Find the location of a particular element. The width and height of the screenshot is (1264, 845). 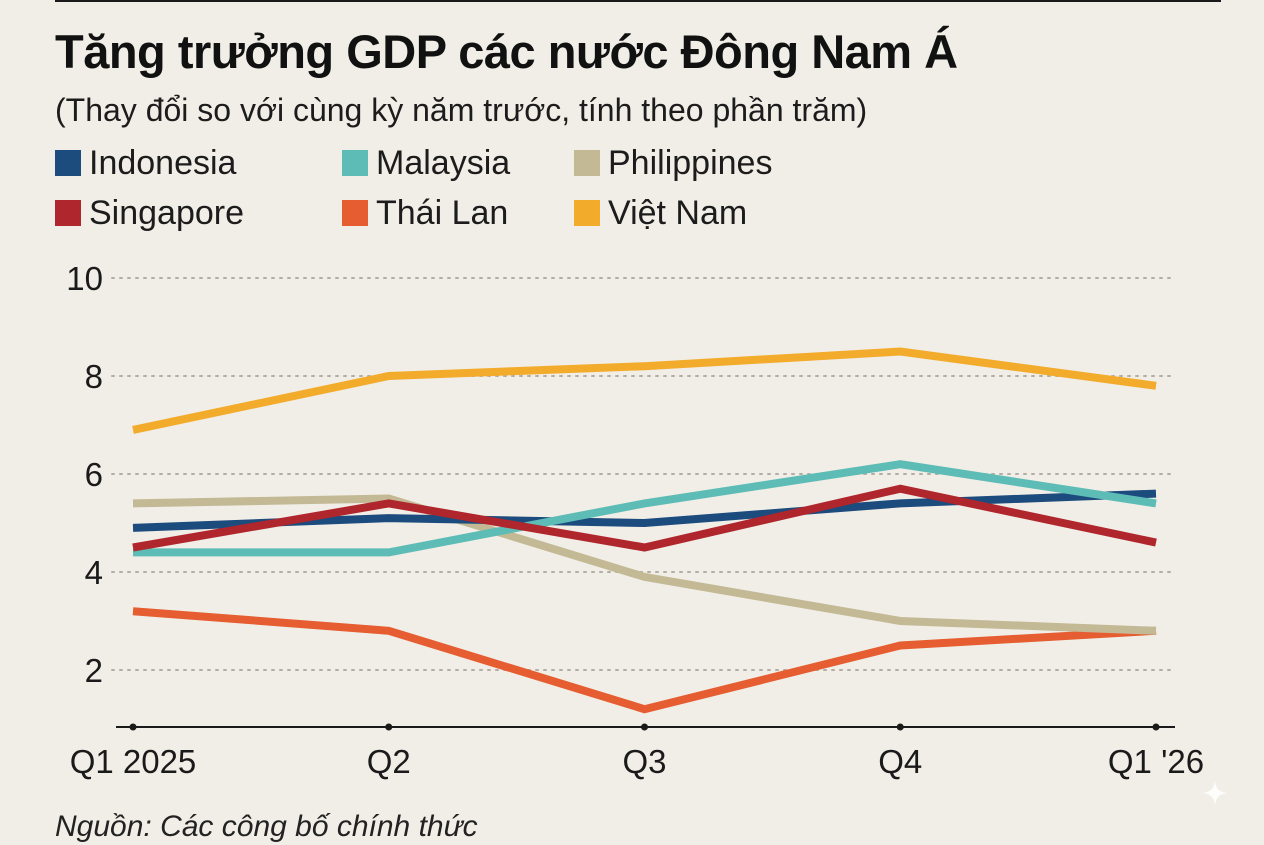

x-tick-label: Q1 2025 is located at coordinates (133, 761).